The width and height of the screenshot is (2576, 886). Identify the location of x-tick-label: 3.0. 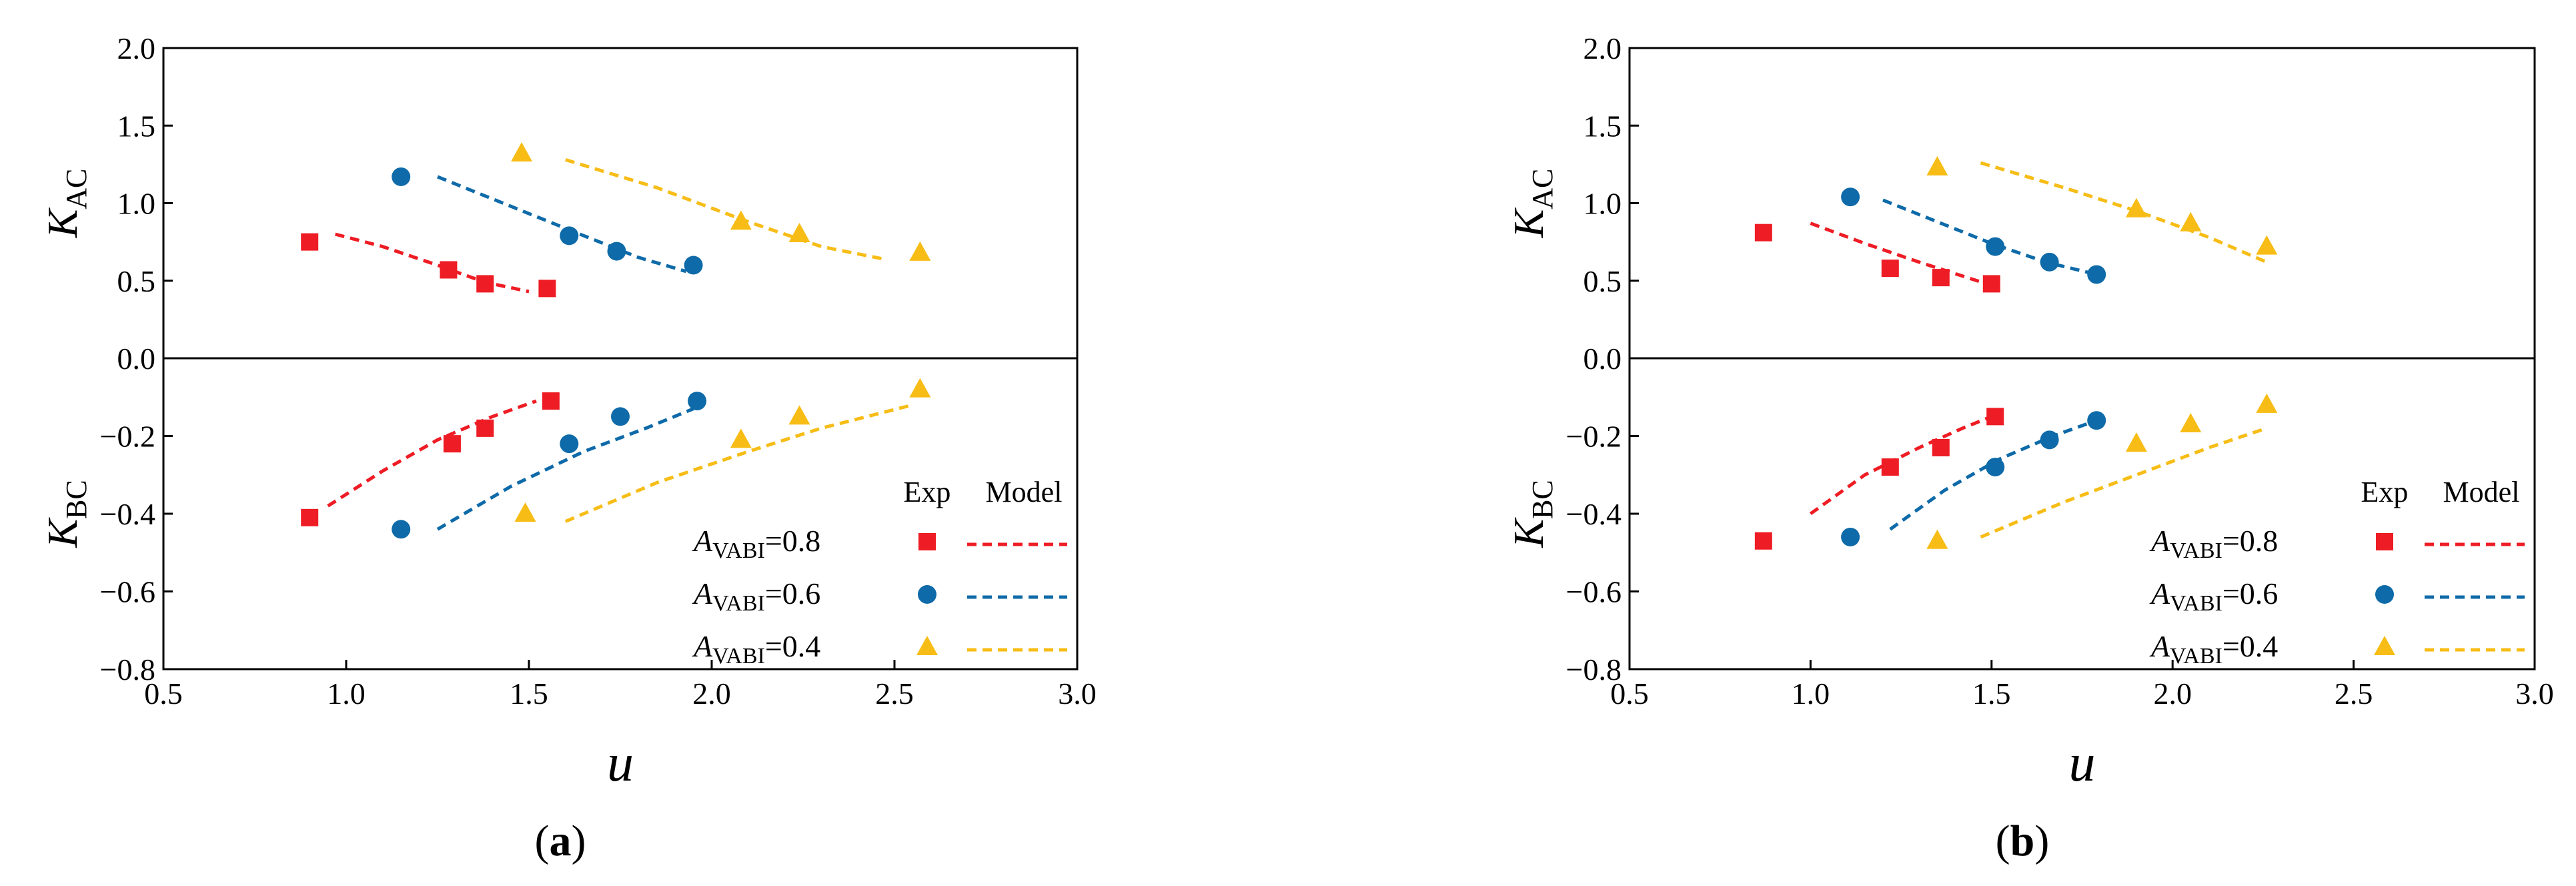
(1077, 694).